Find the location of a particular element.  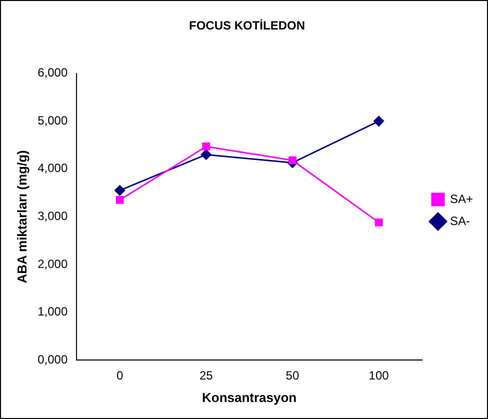

chart-title: FOCUS KOTİLEDON is located at coordinates (247, 25).